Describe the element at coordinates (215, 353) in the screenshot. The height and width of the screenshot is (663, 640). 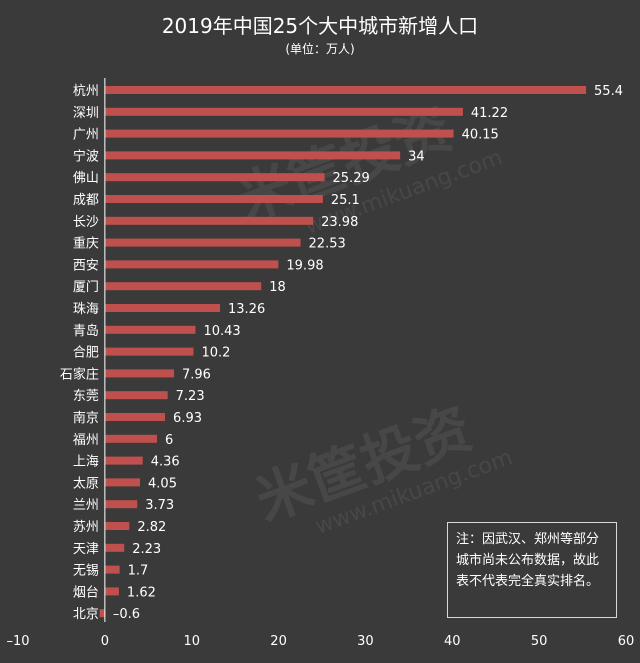
I see `value-label: 10.2` at that location.